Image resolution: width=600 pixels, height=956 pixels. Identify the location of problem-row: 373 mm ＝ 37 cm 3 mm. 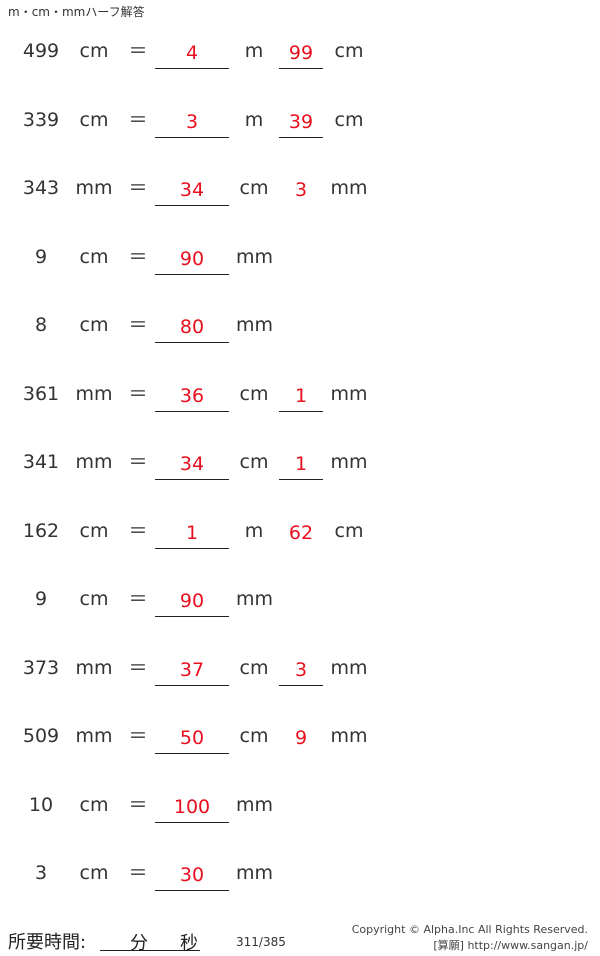
(300, 669).